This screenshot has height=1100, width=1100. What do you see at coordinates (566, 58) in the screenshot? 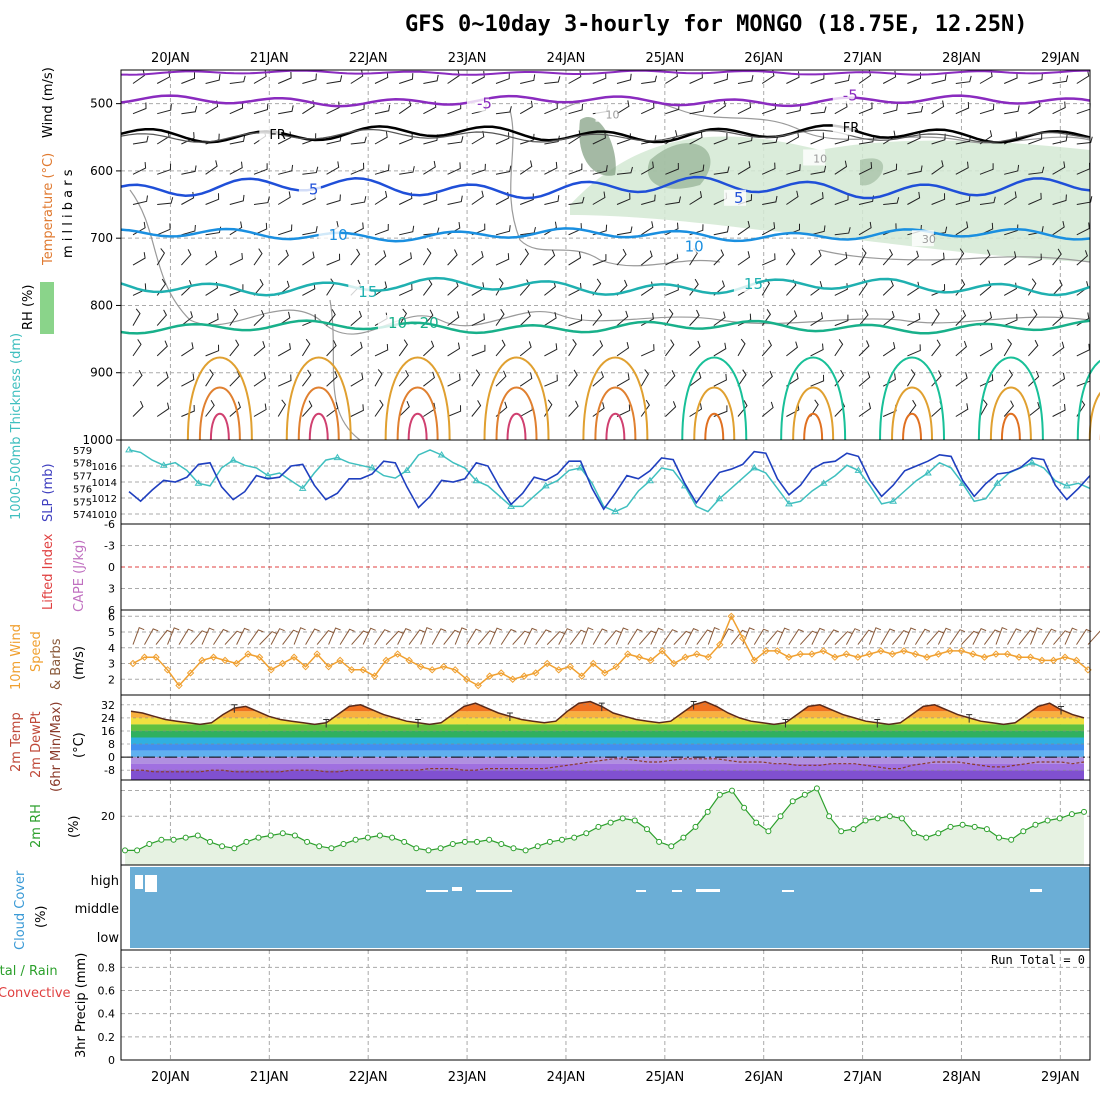
I see `date-label-top: 24JAN` at bounding box center [566, 58].